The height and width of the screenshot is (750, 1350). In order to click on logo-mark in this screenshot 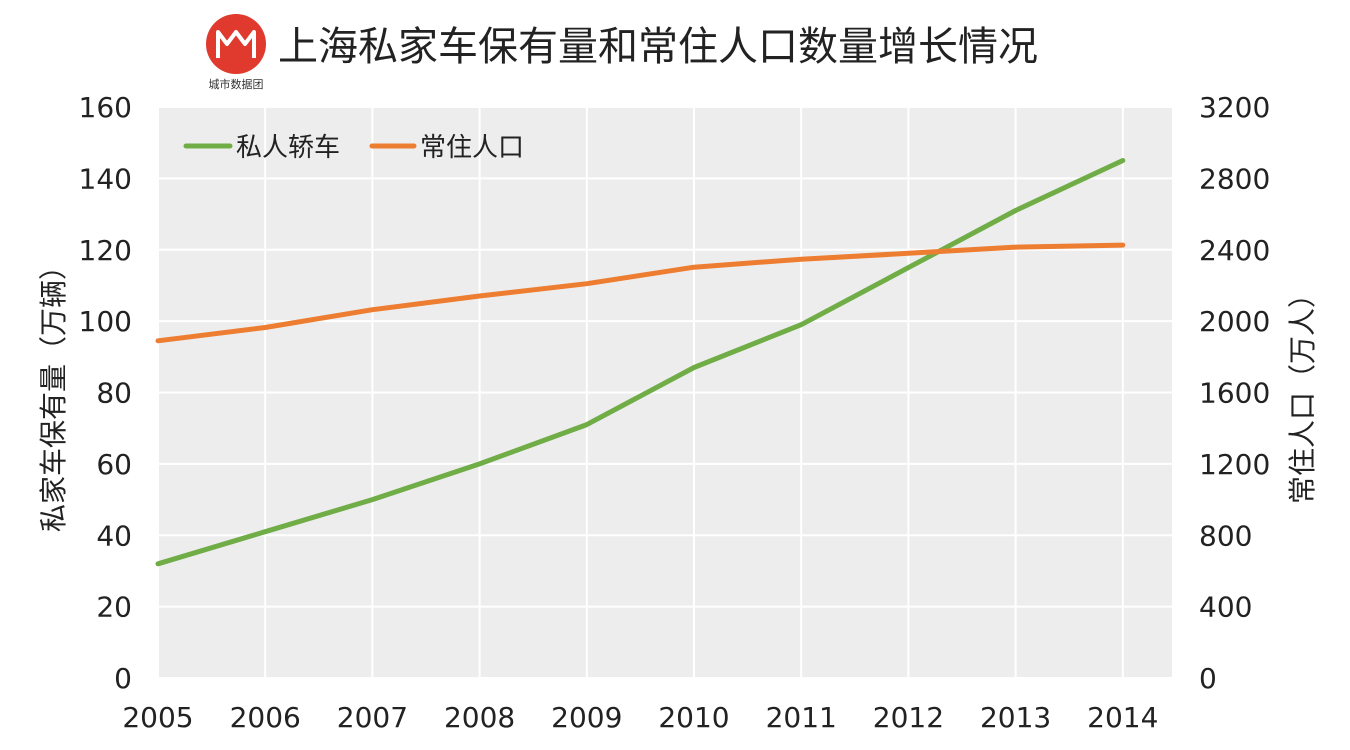, I will do `click(236, 44)`.